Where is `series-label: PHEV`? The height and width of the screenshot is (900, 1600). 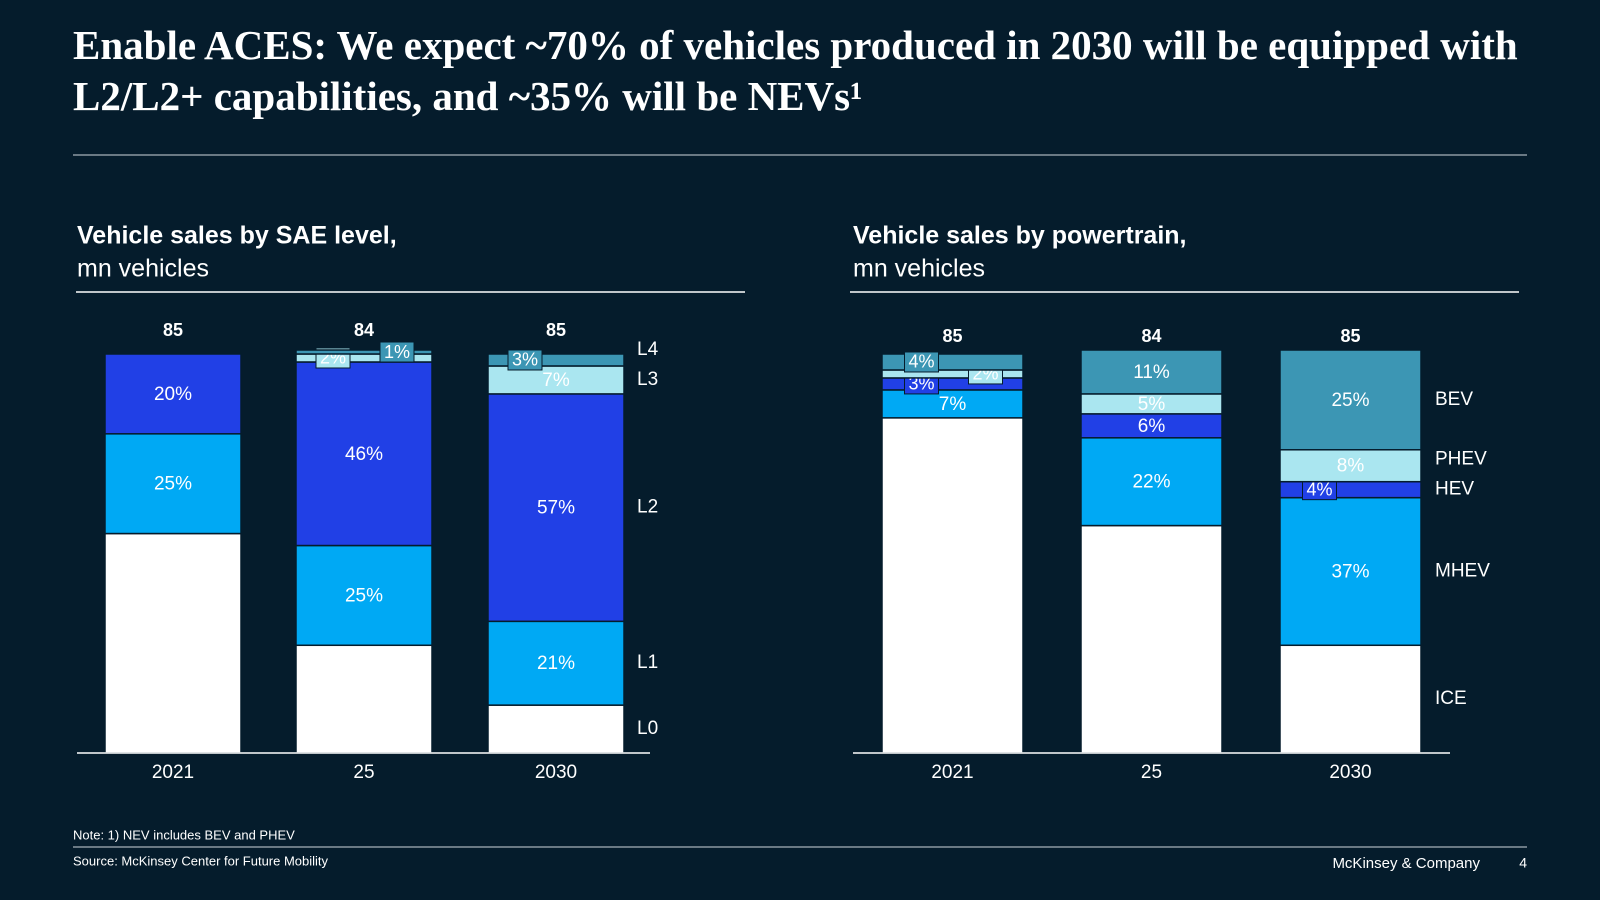 series-label: PHEV is located at coordinates (1461, 459).